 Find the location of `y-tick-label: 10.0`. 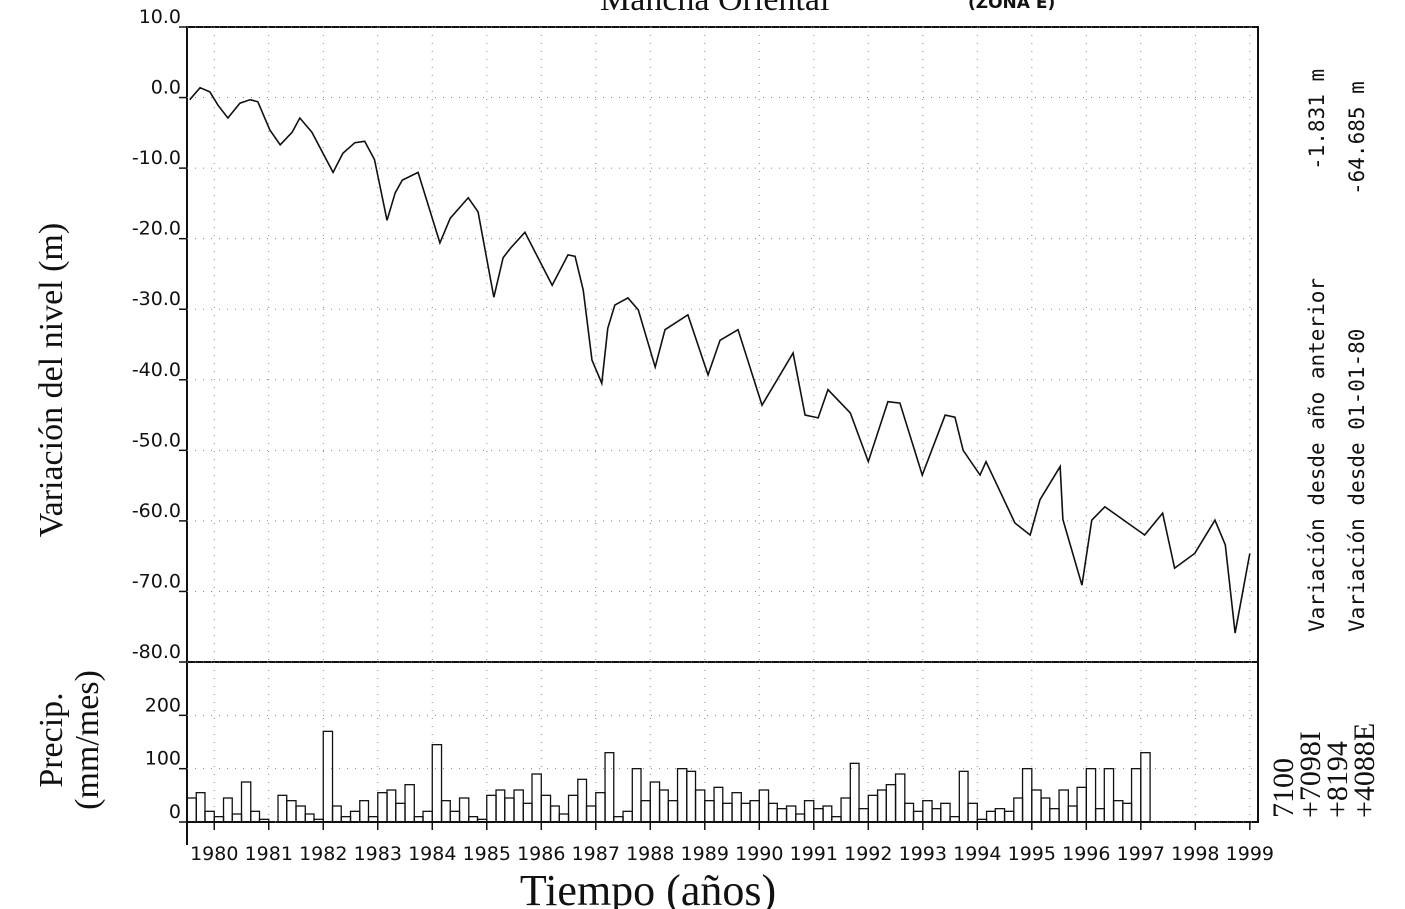

y-tick-label: 10.0 is located at coordinates (160, 17).